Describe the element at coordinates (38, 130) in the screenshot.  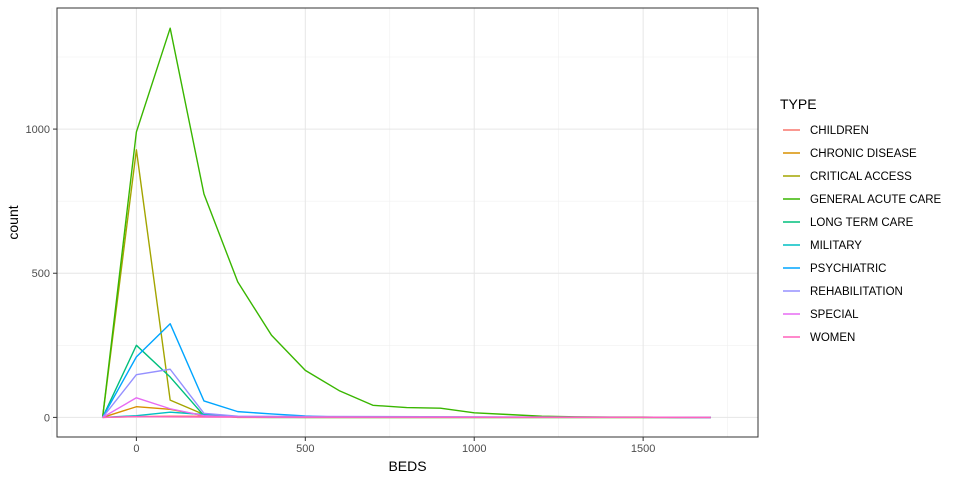
I see `y-tick-label: 1000` at that location.